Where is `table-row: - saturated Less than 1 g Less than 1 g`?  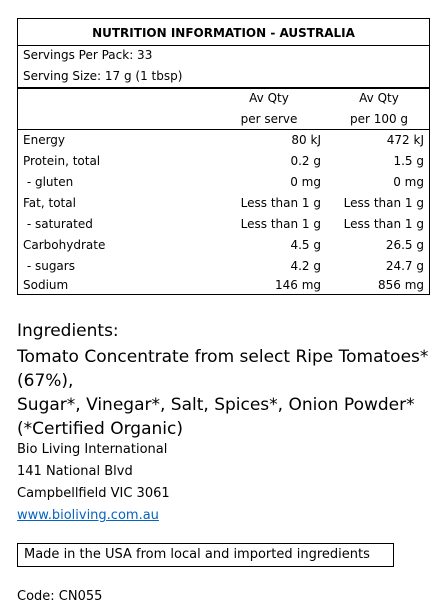 table-row: - saturated Less than 1 g Less than 1 g is located at coordinates (223, 224).